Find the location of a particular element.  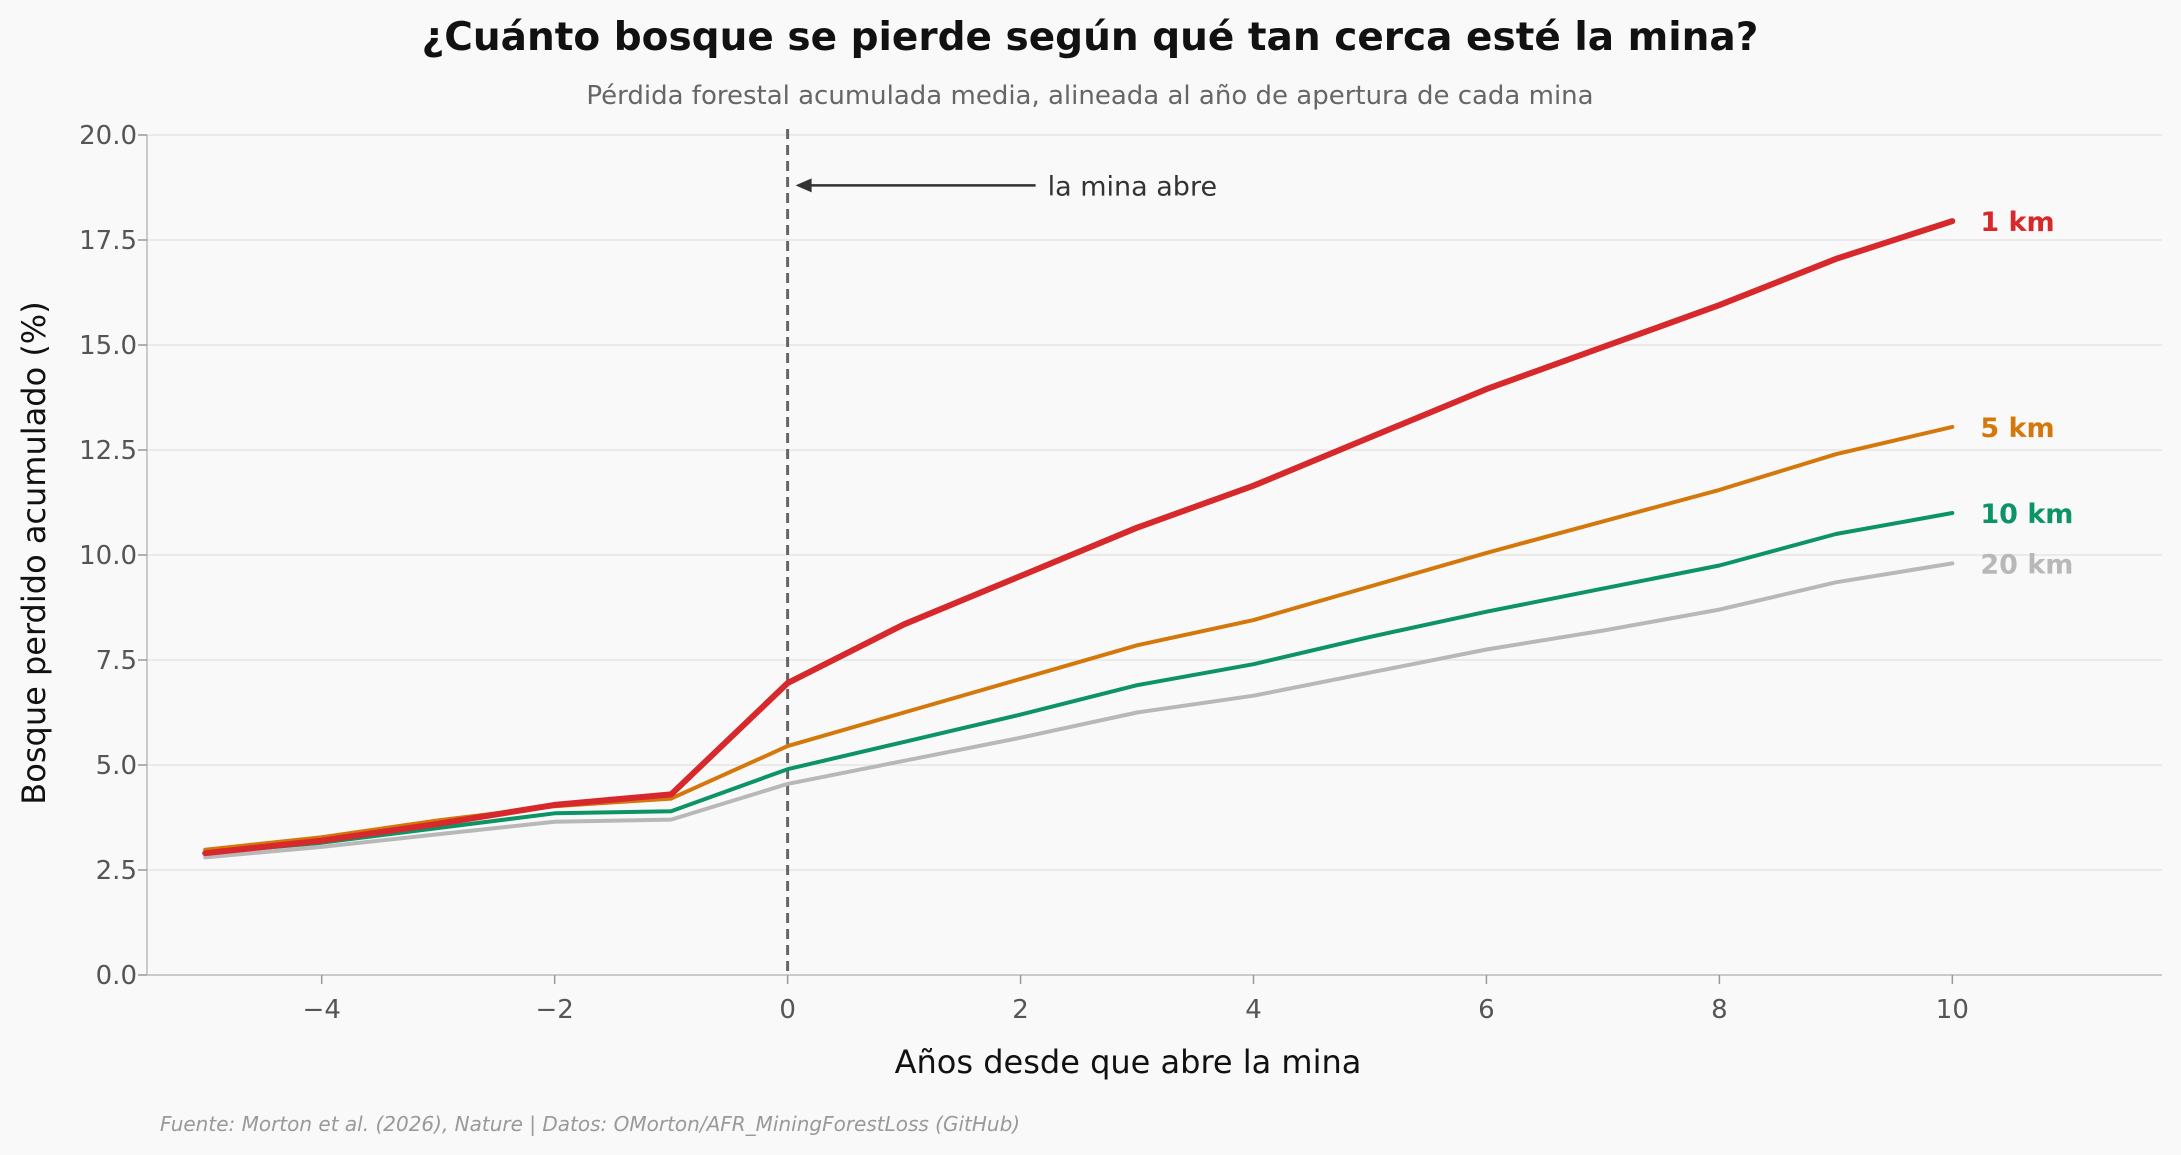

y-tick-label: 0.0 is located at coordinates (116, 976).